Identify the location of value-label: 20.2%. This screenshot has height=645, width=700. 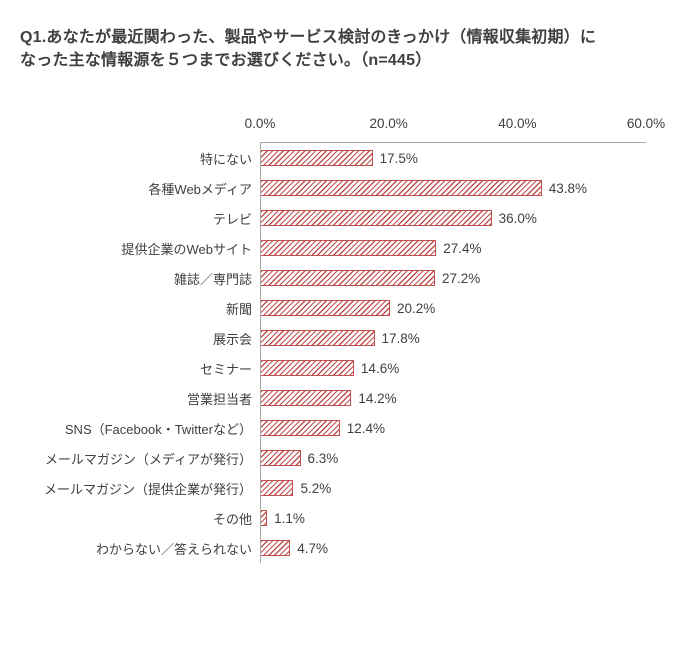
(416, 308).